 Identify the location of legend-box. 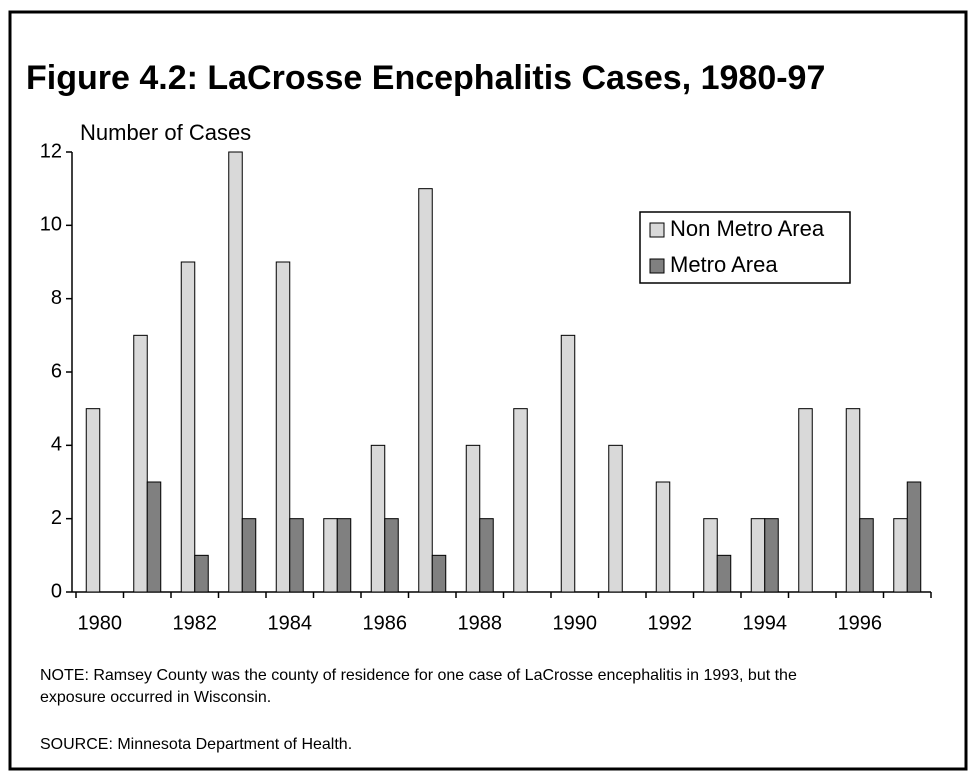
(745, 247).